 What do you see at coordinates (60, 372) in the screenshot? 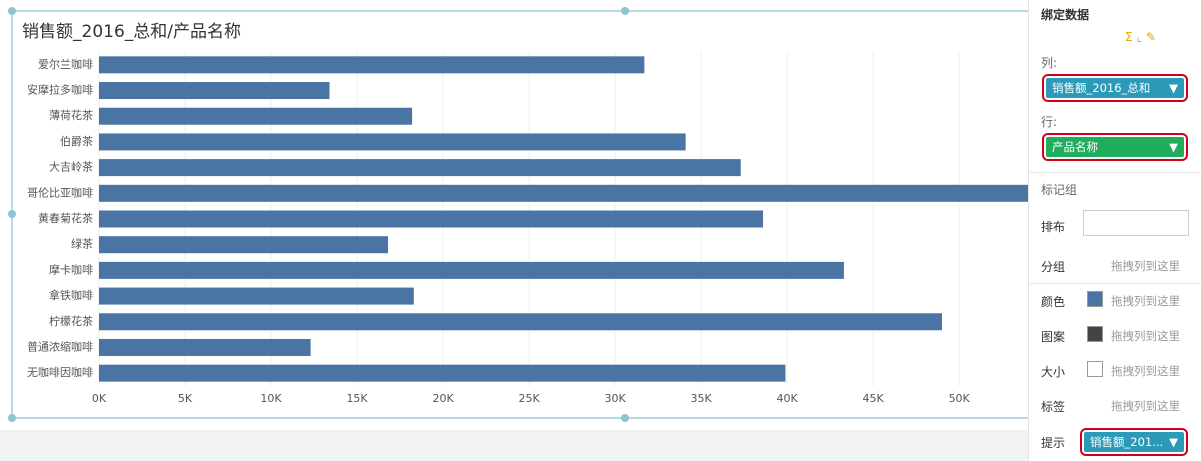
I see `y-tick-label: 无咖啡因咖啡` at bounding box center [60, 372].